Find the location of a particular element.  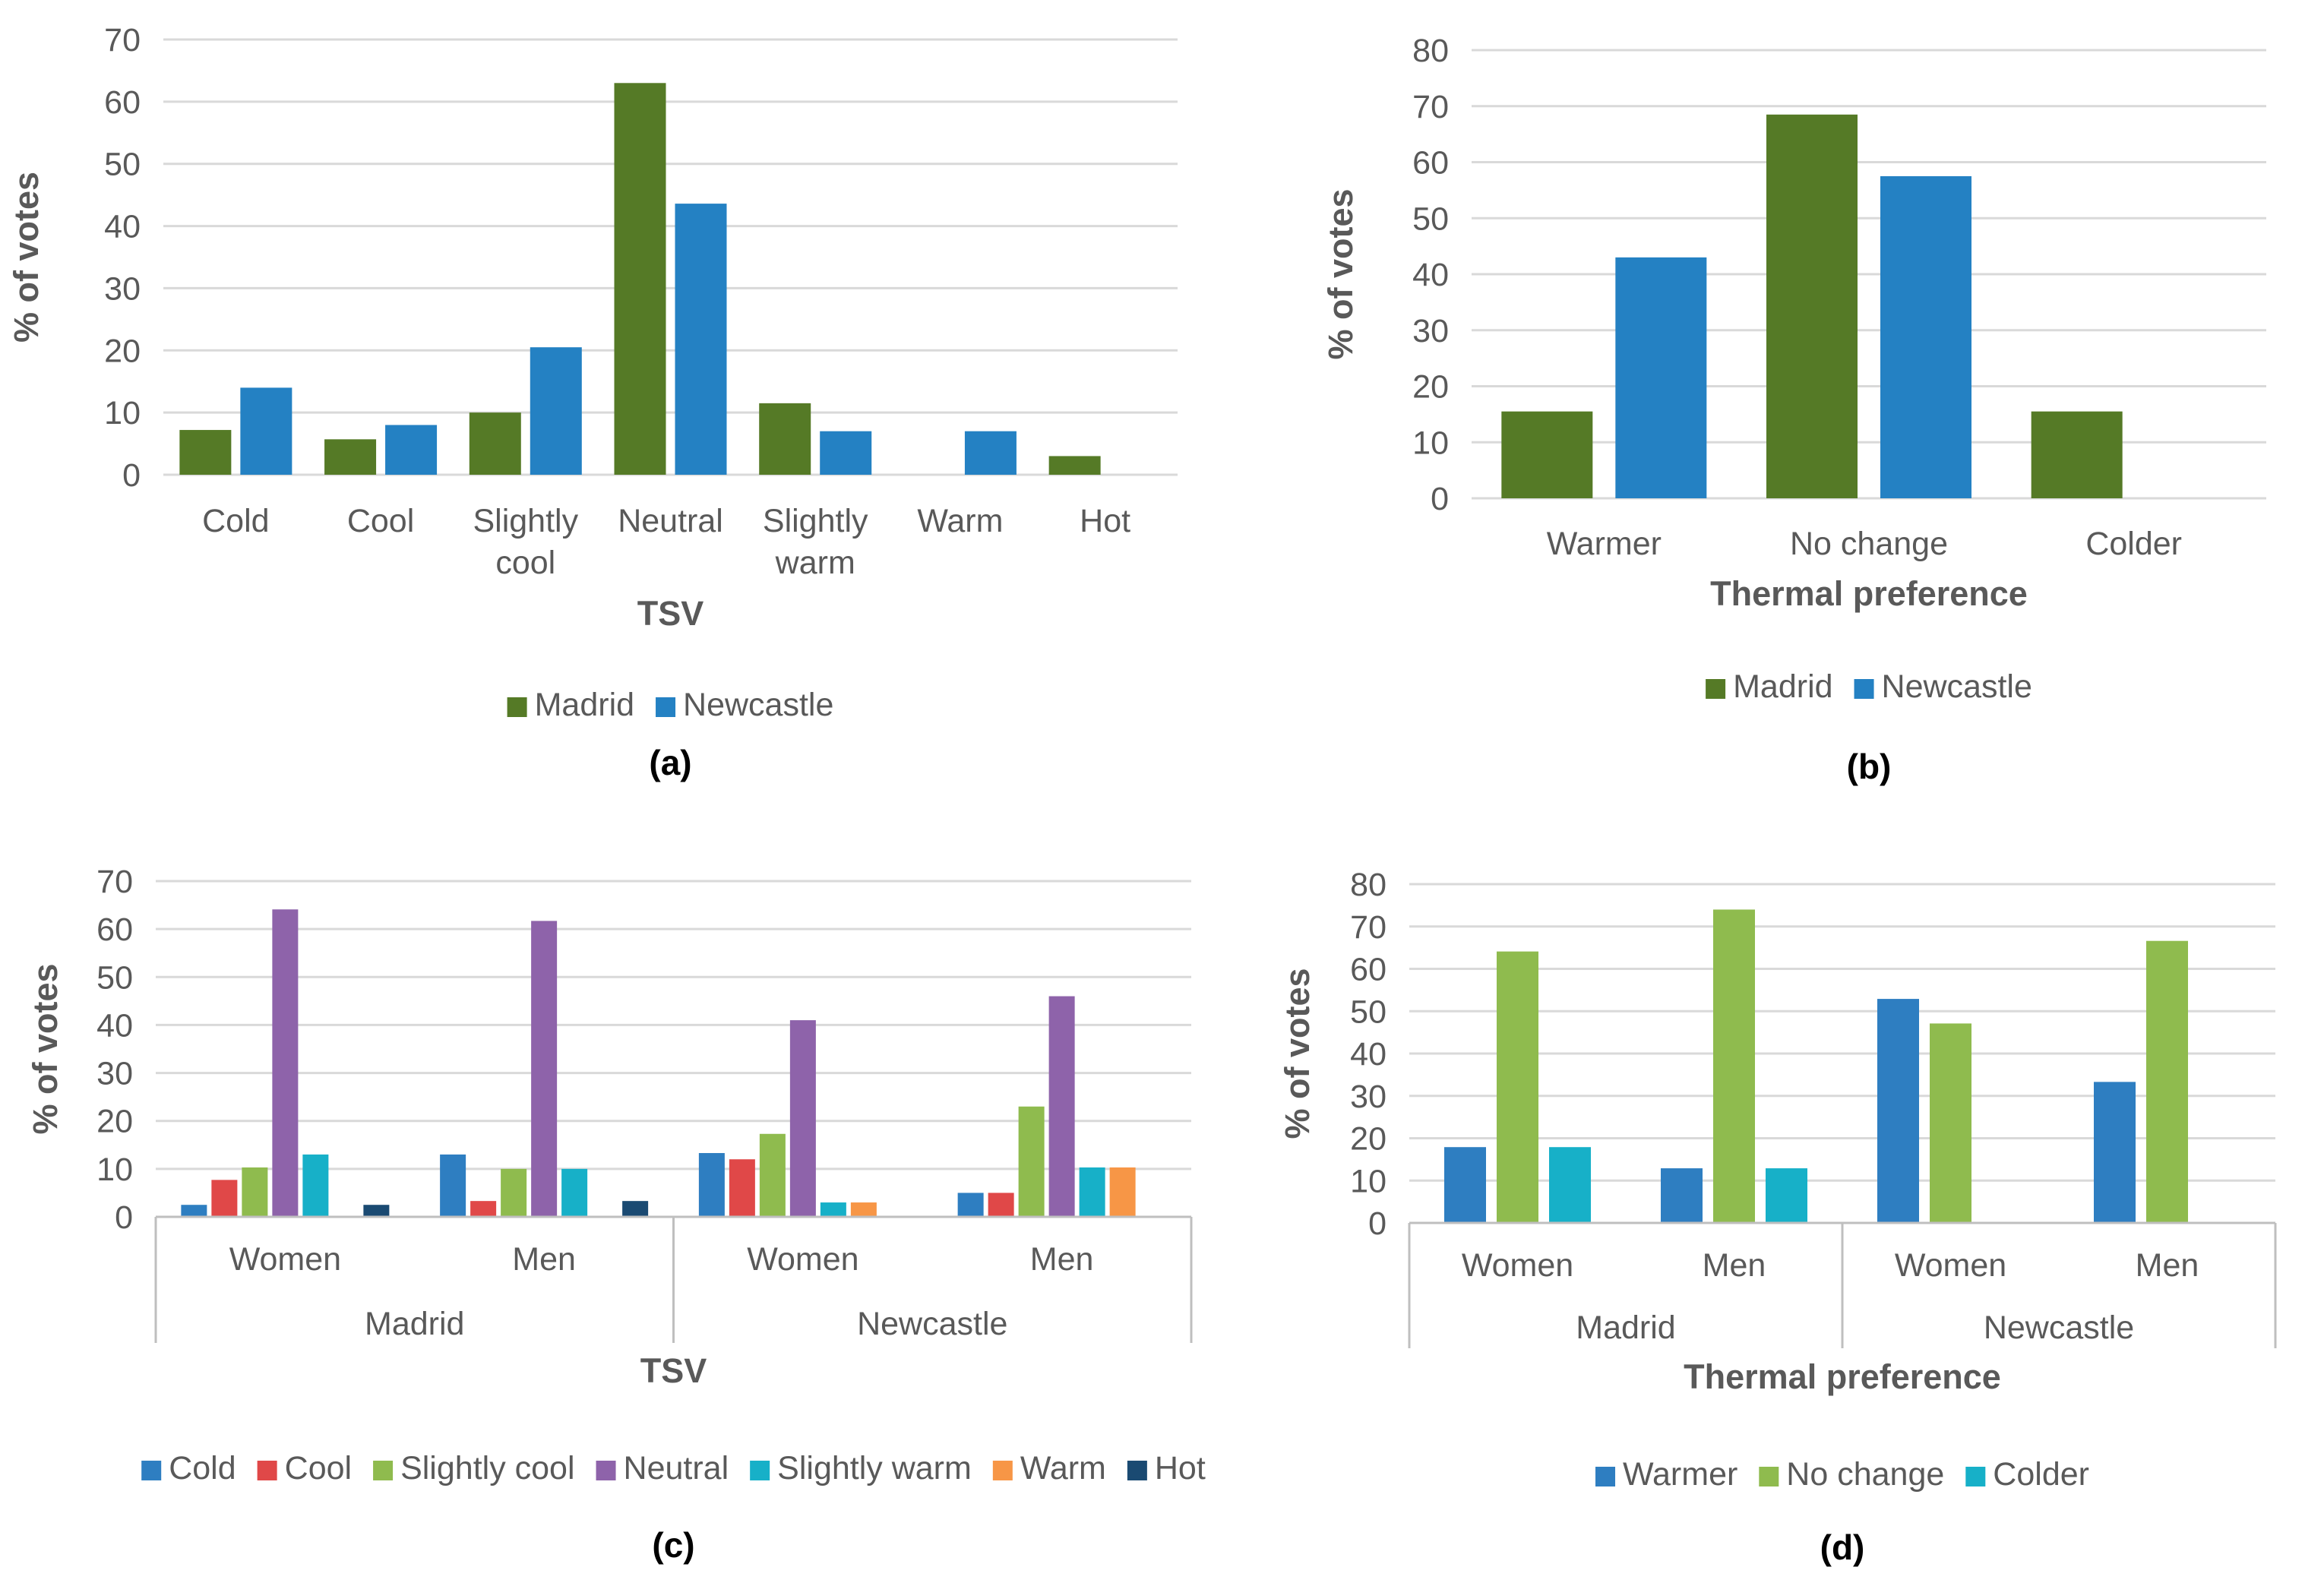

panel-label: (d) is located at coordinates (1842, 1547).